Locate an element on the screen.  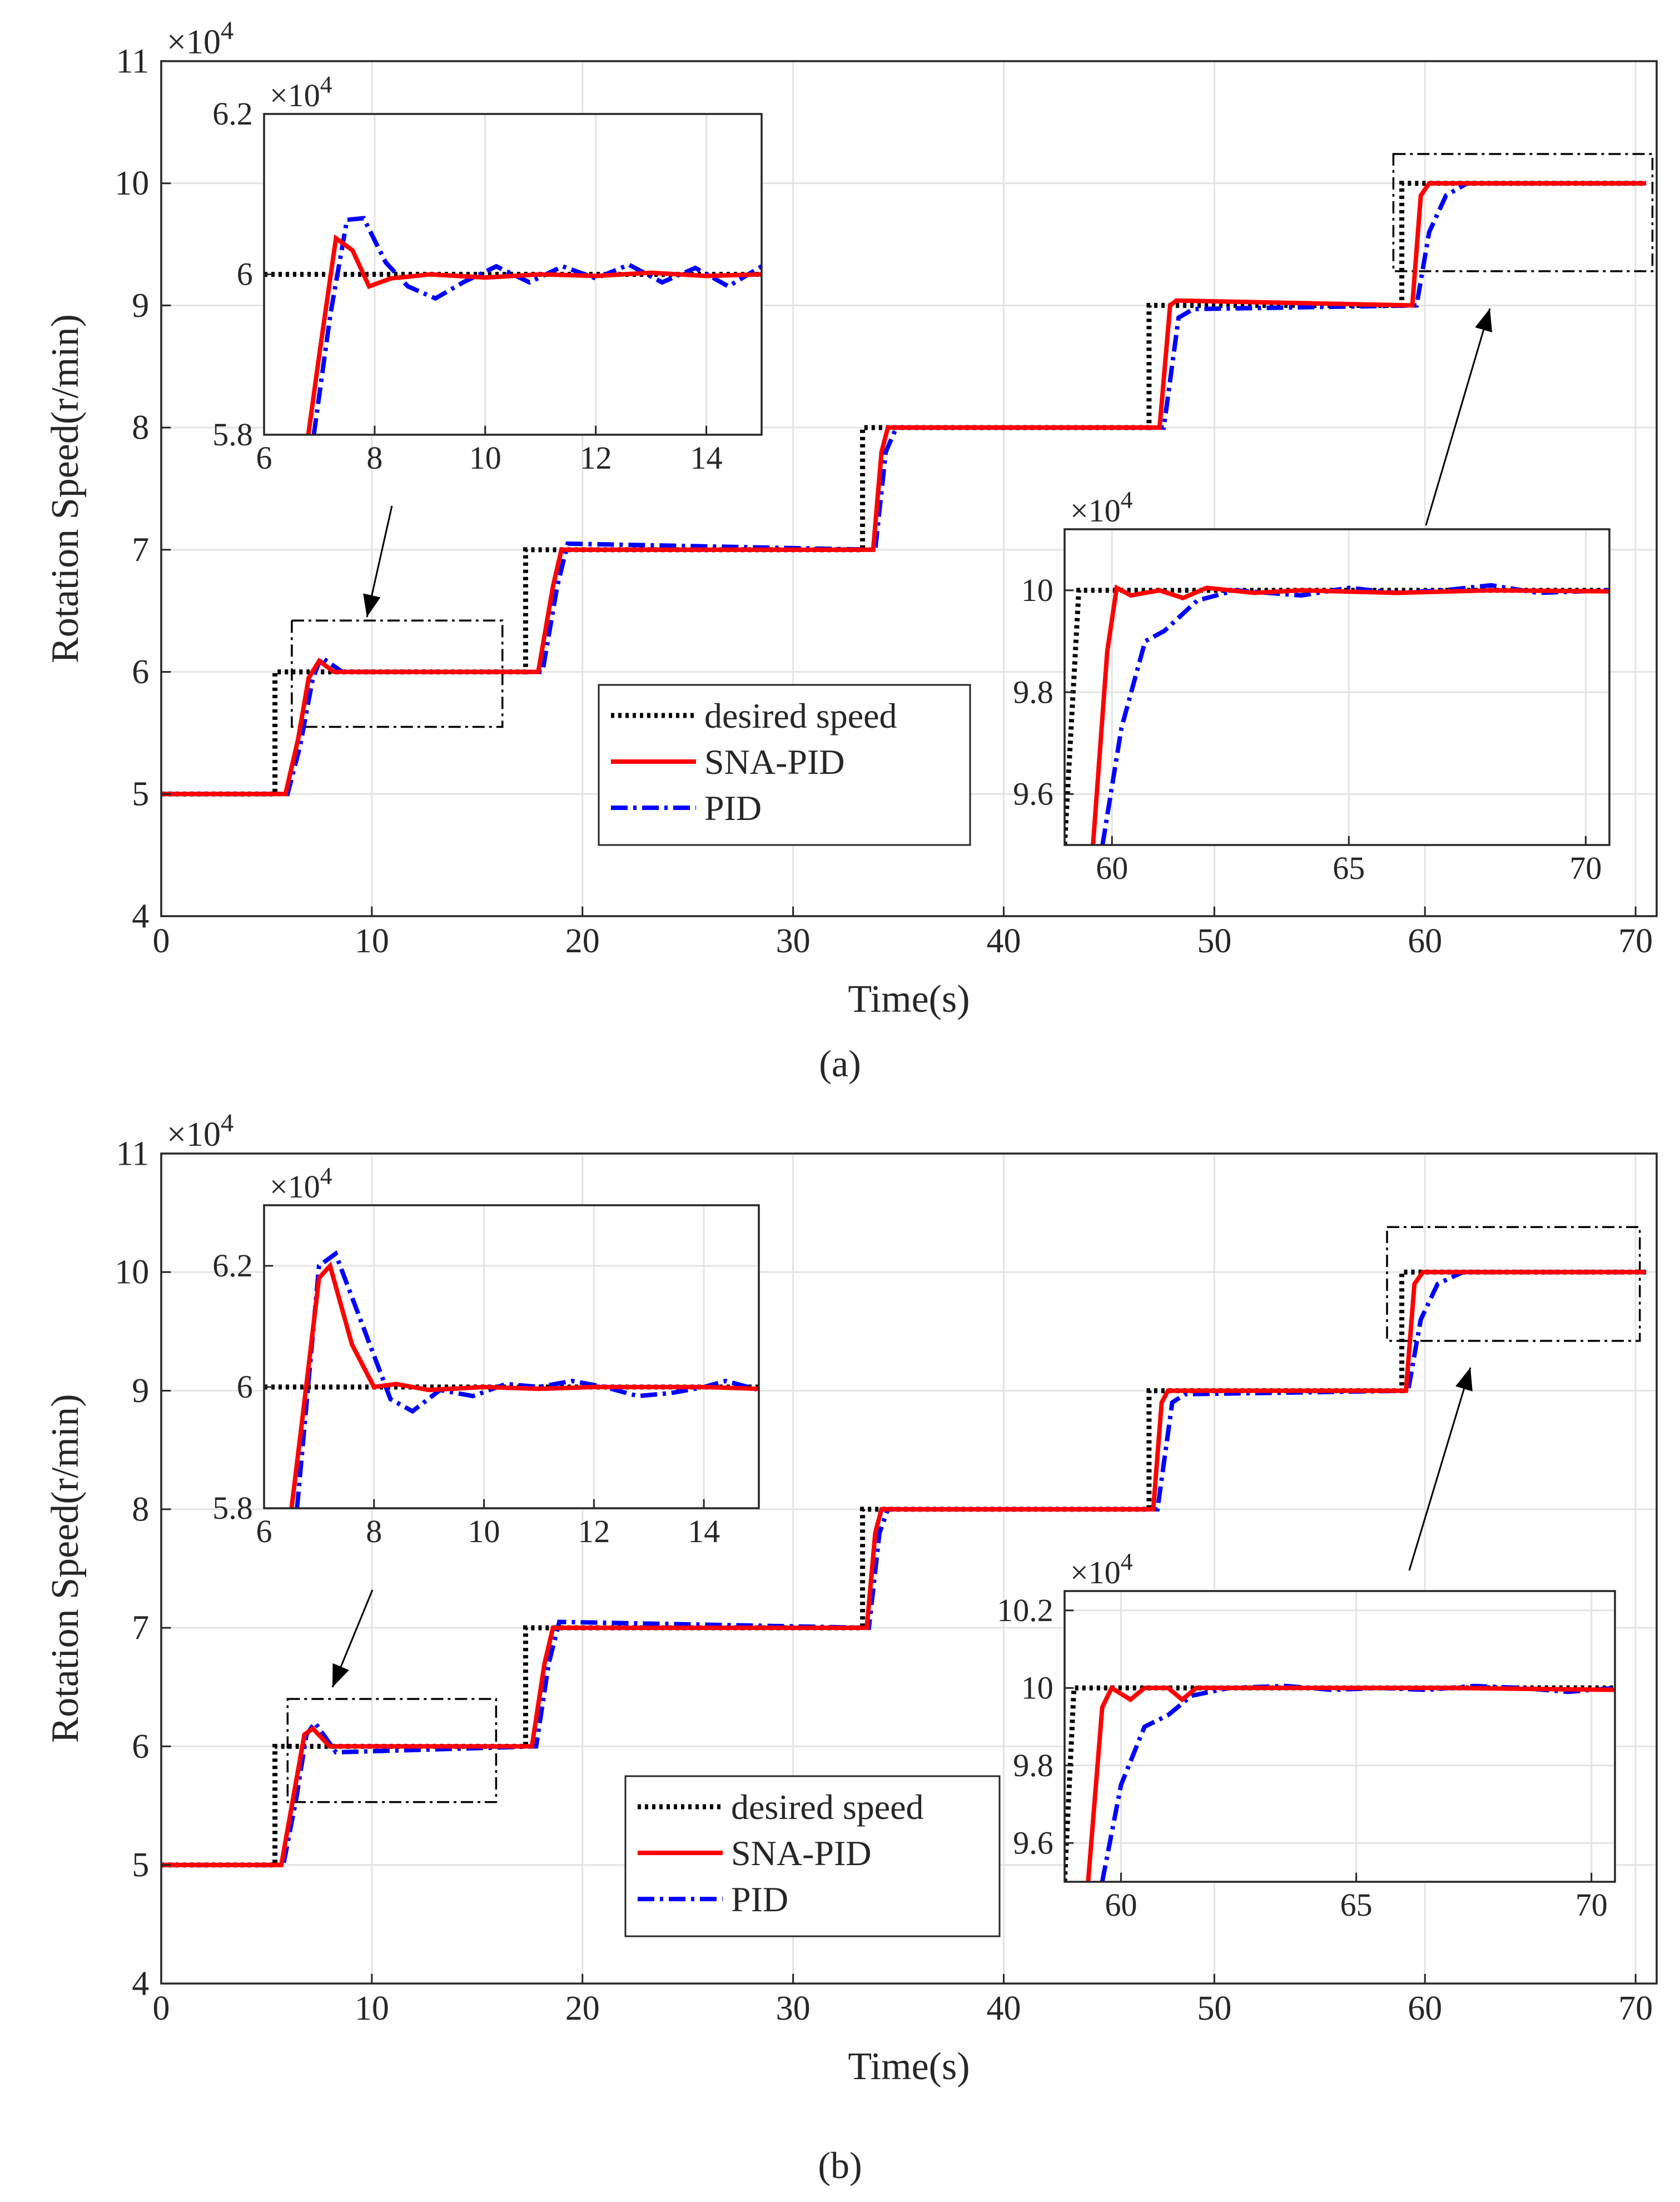
panel1-inset0-frame is located at coordinates (511, 1356).